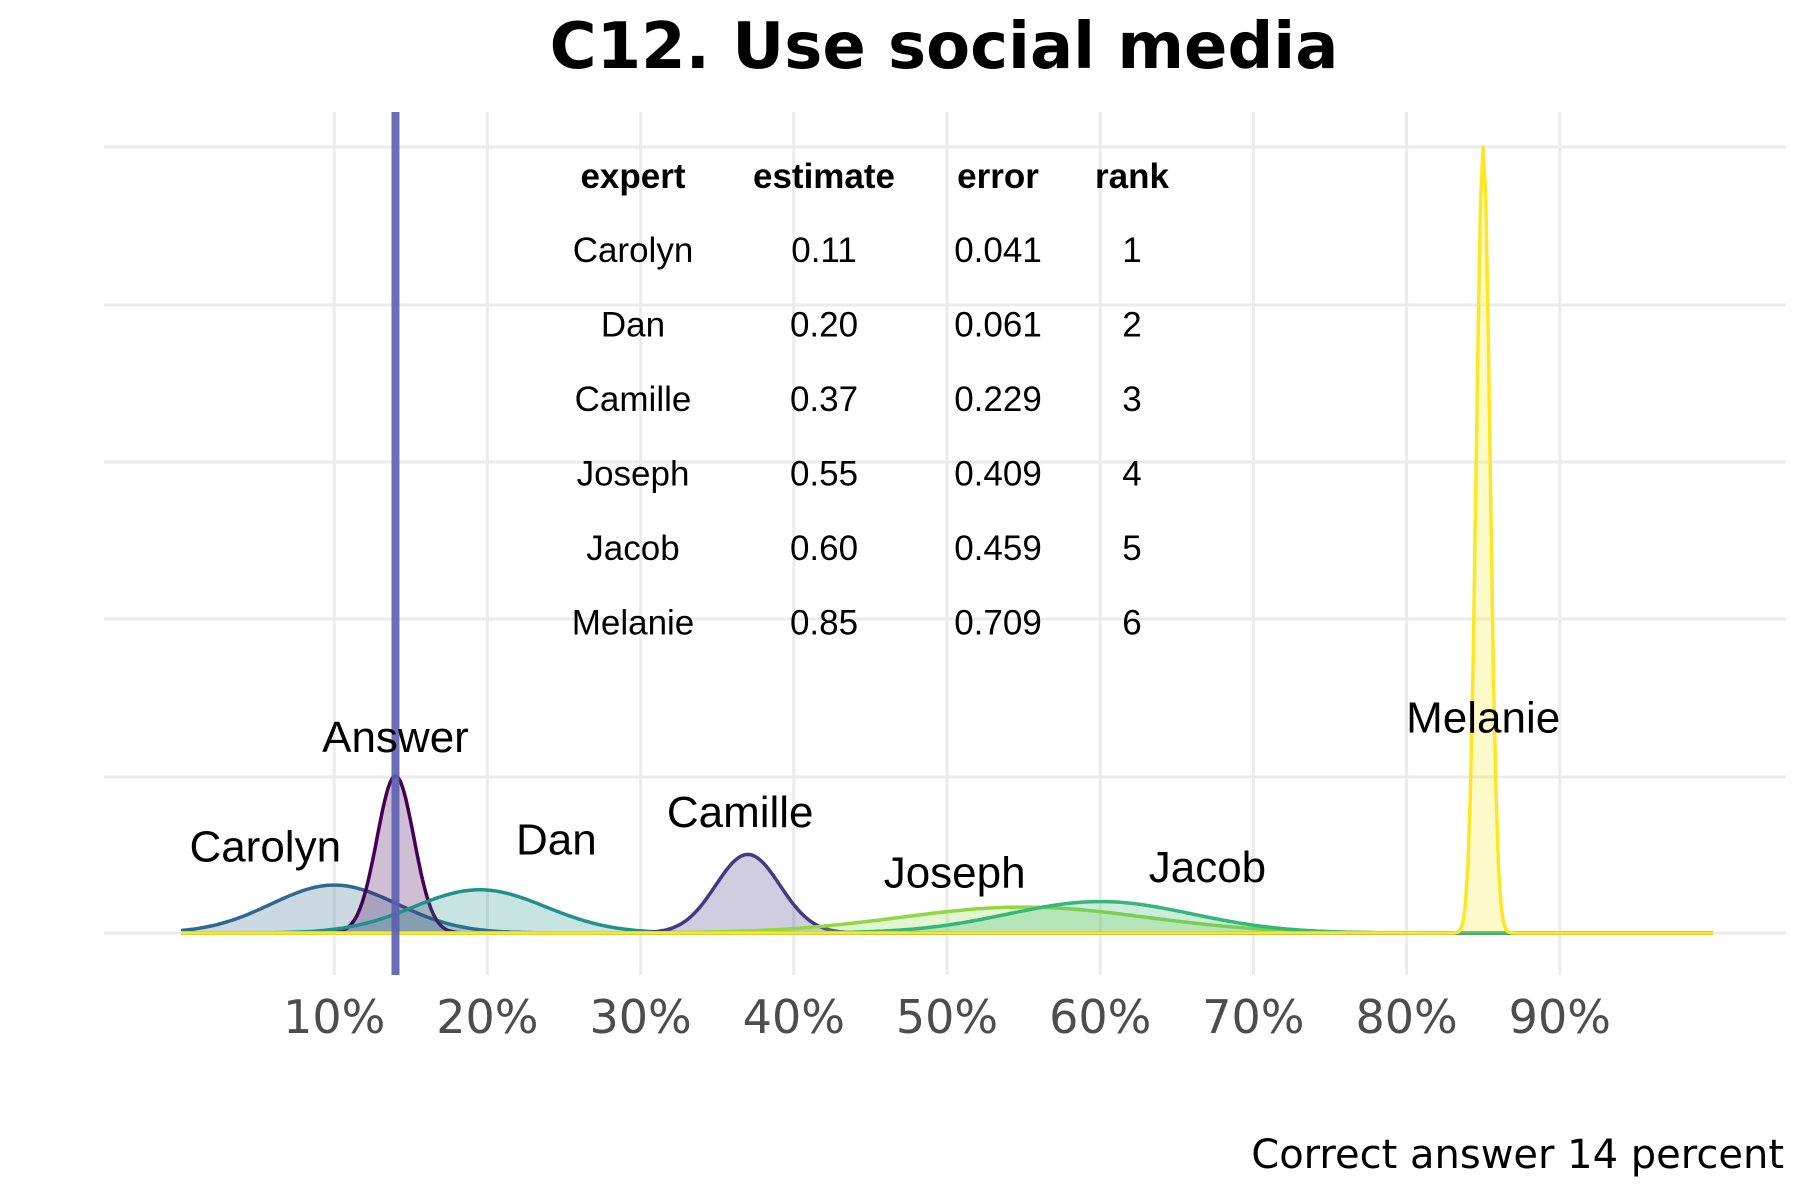  I want to click on series-label-jacob: Jacob, so click(1207, 867).